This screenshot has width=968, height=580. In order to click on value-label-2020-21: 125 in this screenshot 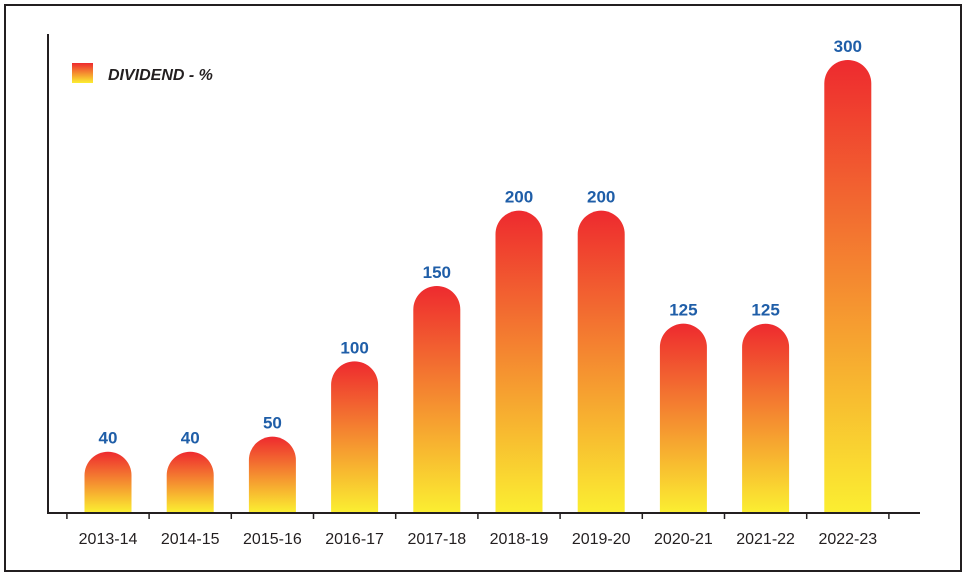, I will do `click(683, 310)`.